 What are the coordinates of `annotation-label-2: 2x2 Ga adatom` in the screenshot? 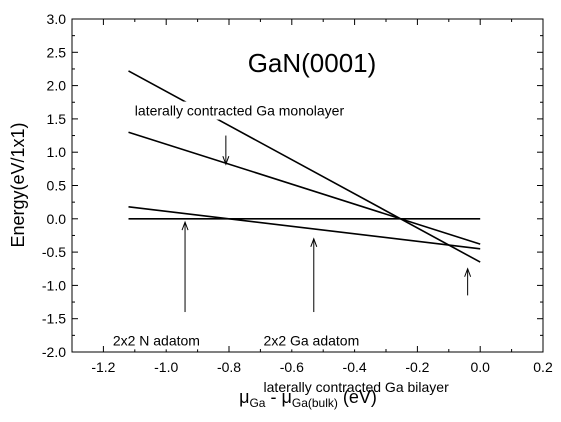 It's located at (312, 340).